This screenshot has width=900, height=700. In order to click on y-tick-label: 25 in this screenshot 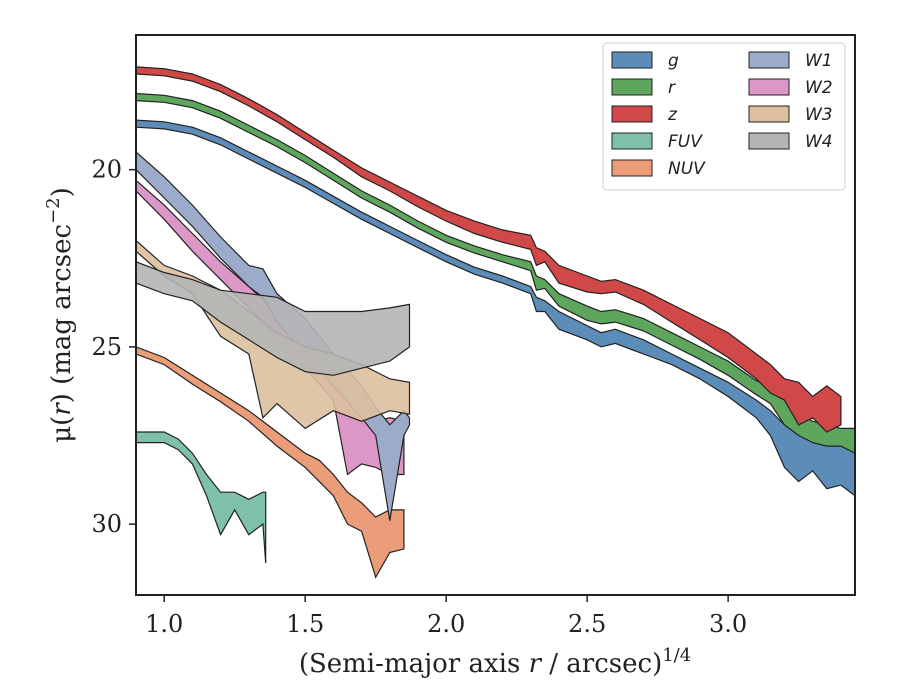, I will do `click(106, 347)`.